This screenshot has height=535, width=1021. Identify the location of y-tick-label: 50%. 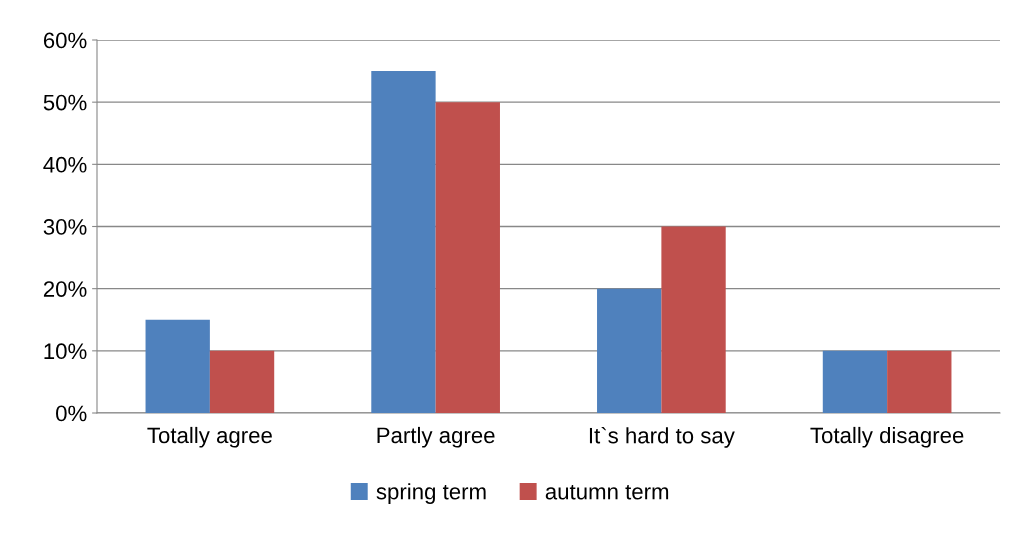
(65, 102).